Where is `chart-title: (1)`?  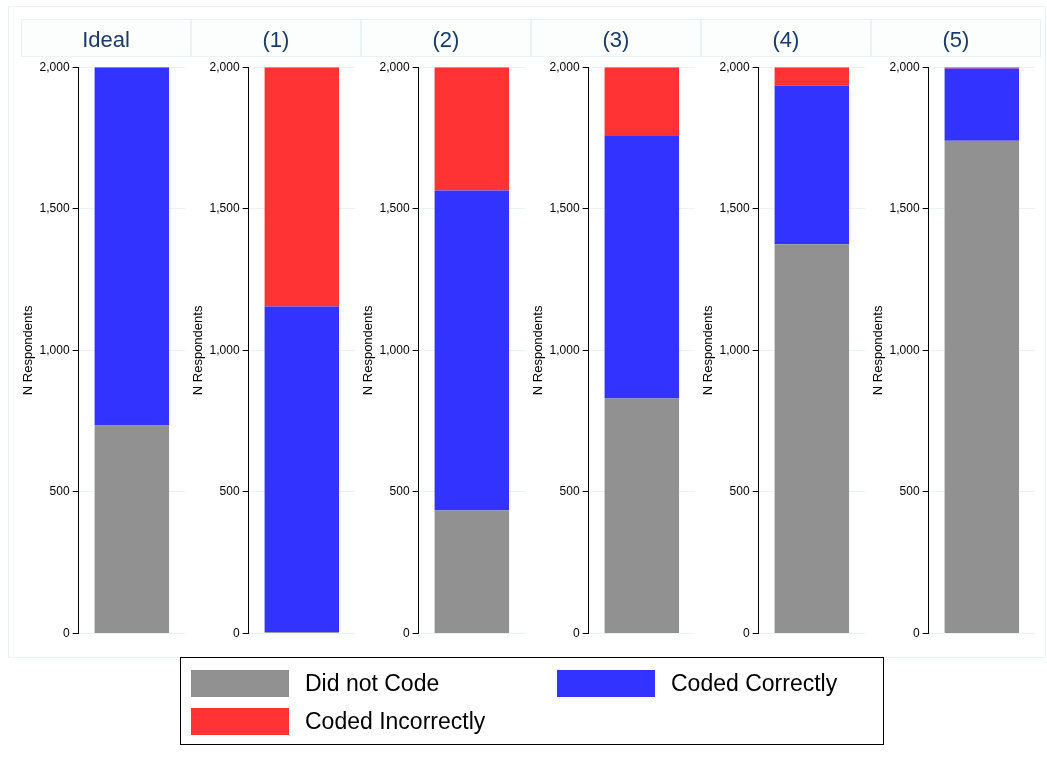 chart-title: (1) is located at coordinates (276, 38).